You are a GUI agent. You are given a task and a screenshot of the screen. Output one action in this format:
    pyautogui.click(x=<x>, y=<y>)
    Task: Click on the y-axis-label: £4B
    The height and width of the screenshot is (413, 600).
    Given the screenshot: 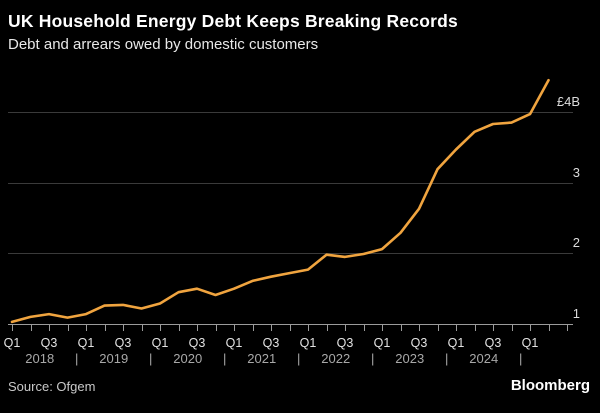 What is the action you would take?
    pyautogui.click(x=568, y=101)
    